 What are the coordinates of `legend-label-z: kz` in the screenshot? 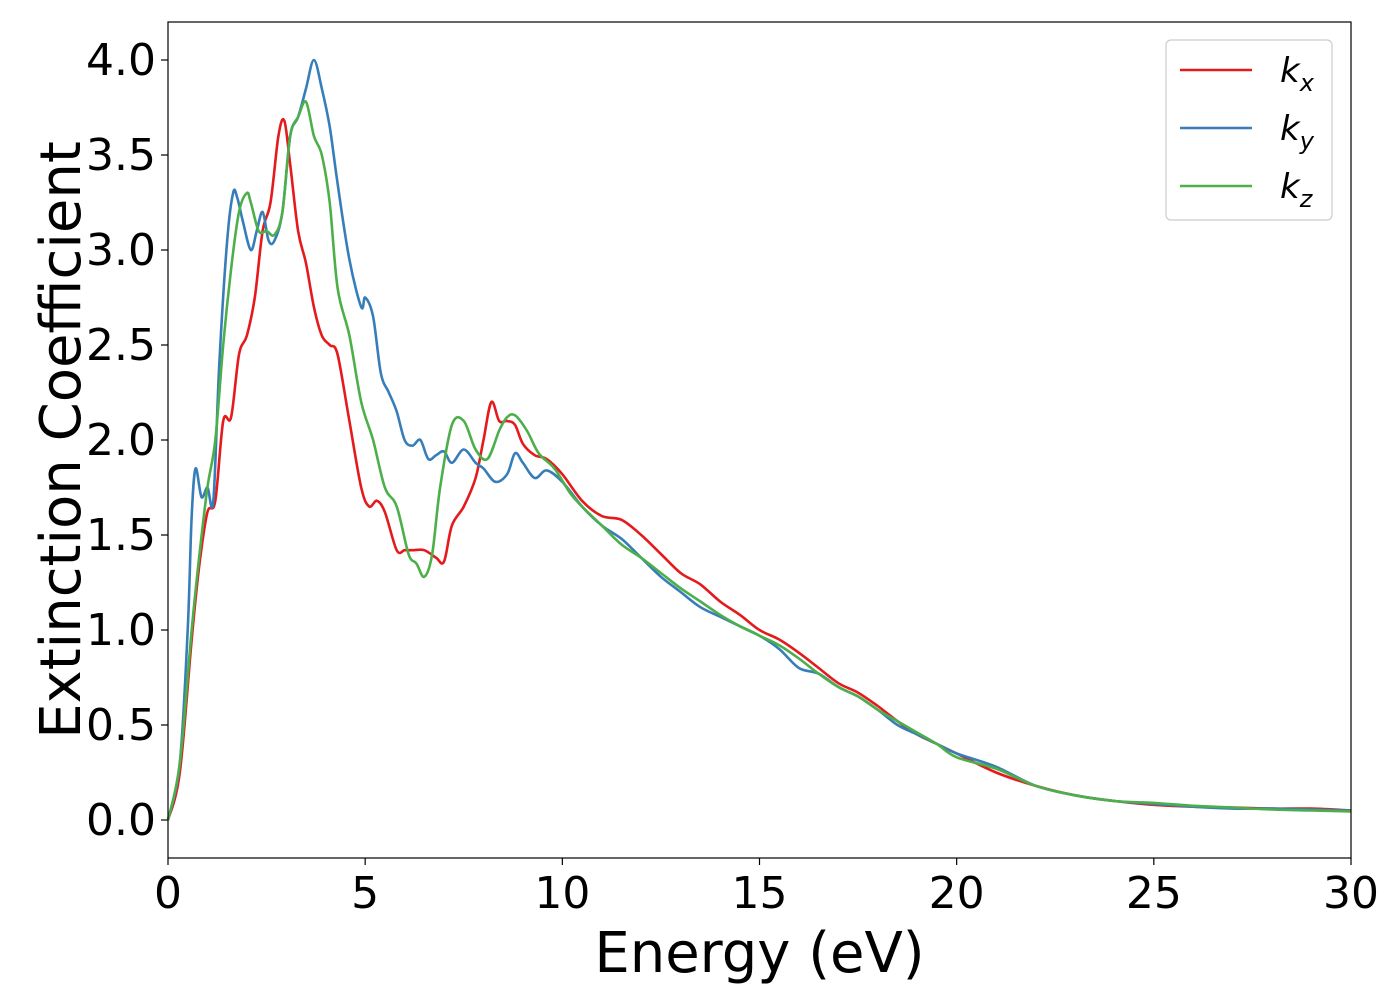 It's located at (1297, 190).